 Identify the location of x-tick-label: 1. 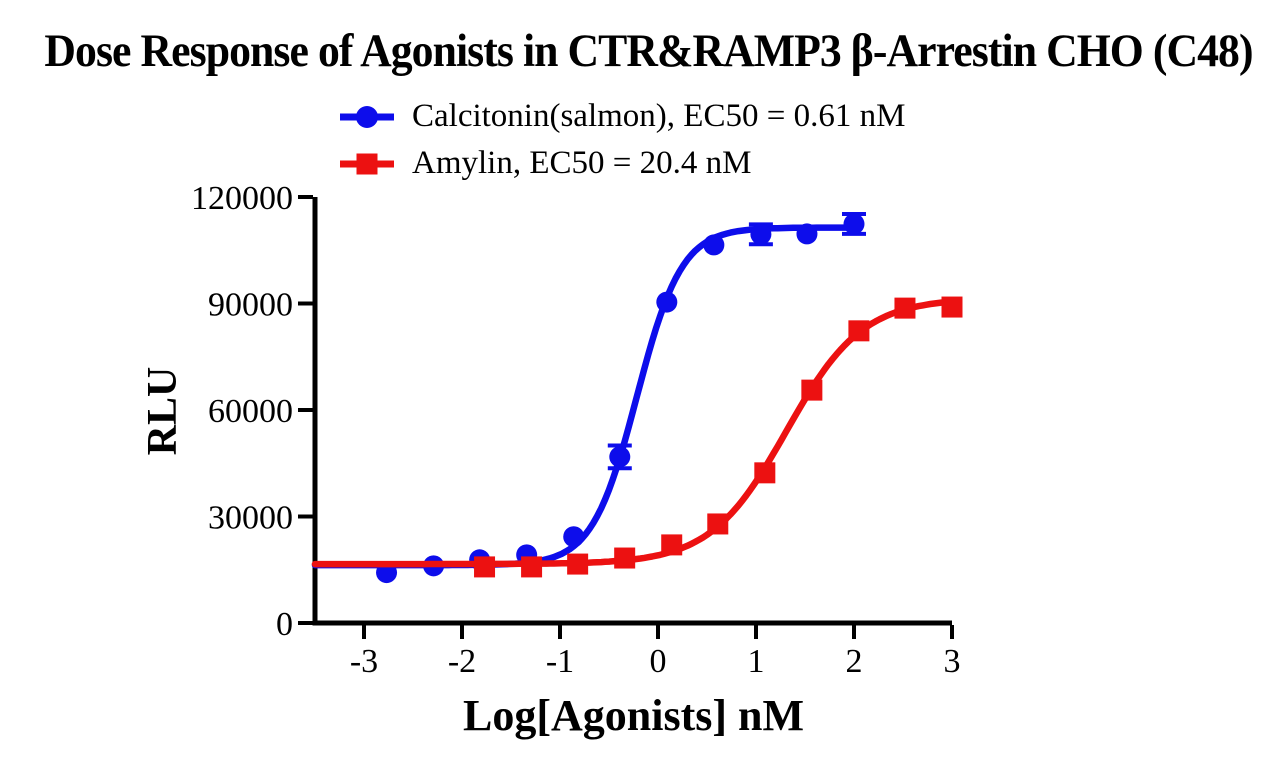
(756, 661).